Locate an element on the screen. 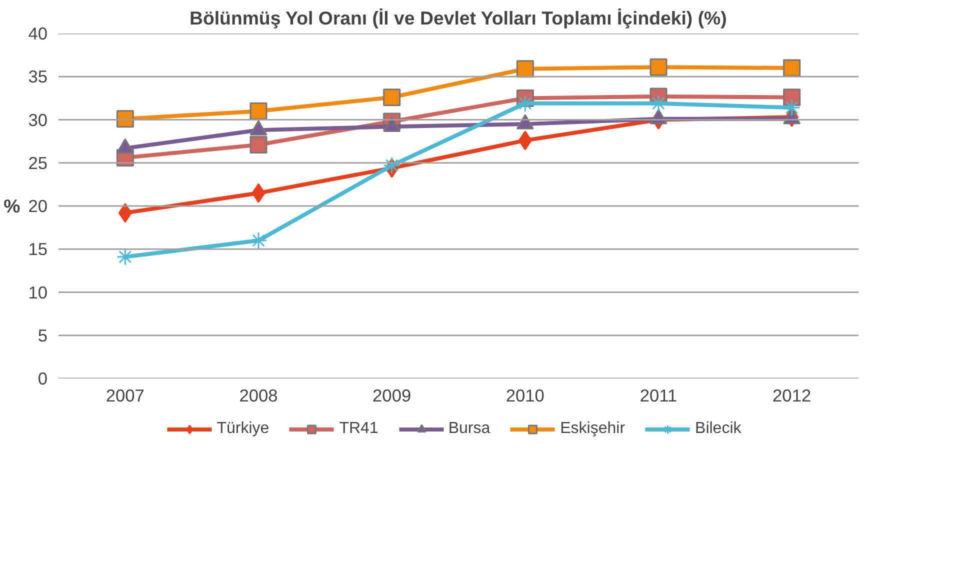 This screenshot has width=955, height=579. y-axis-title: % is located at coordinates (12, 206).